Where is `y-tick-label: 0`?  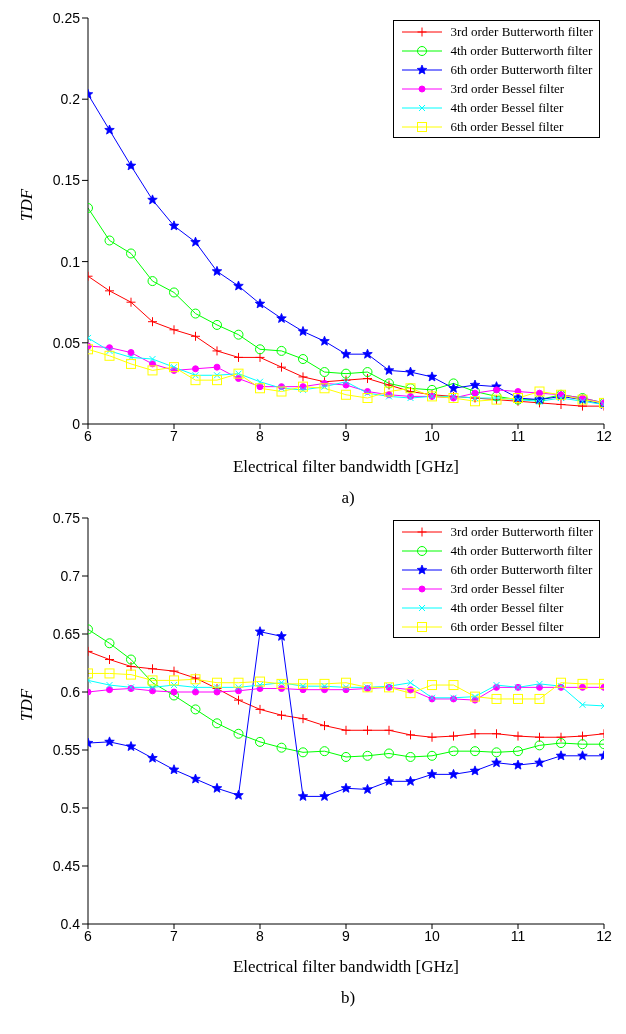
y-tick-label: 0 is located at coordinates (76, 423).